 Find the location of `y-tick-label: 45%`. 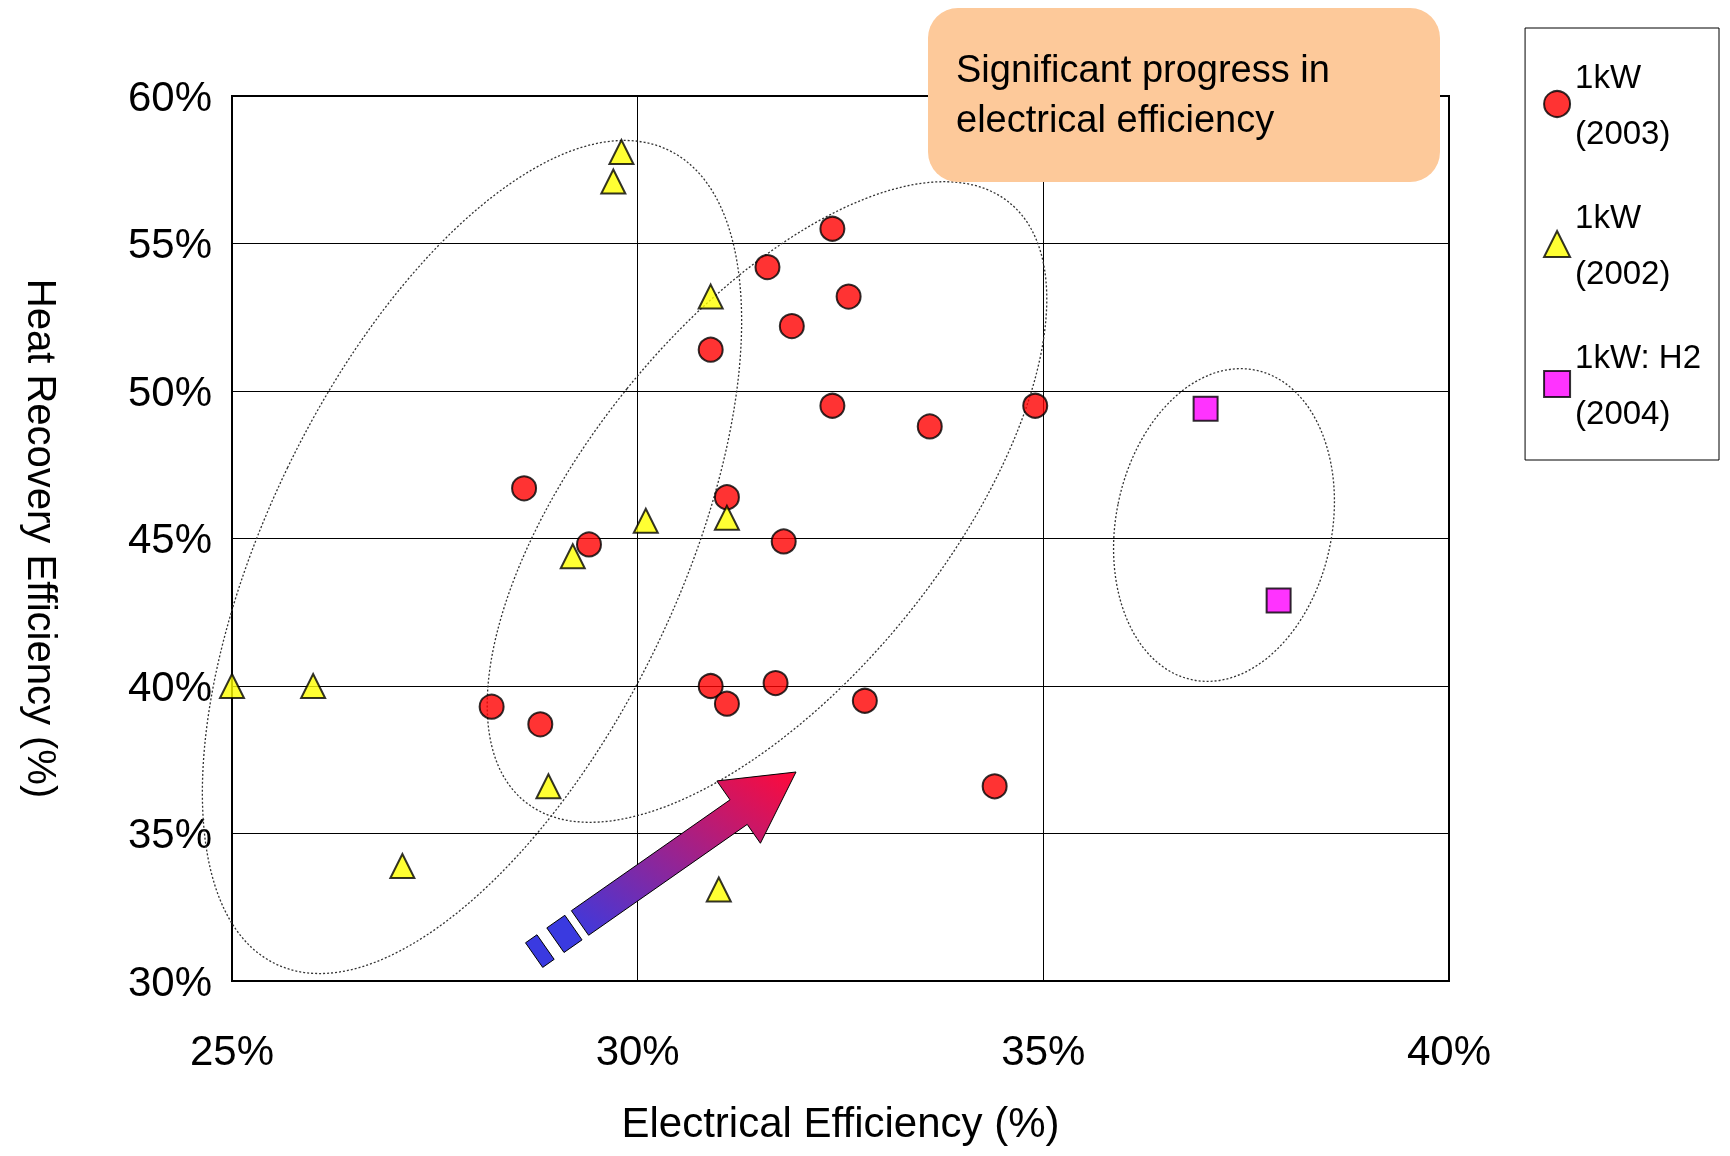

y-tick-label: 45% is located at coordinates (169, 538).